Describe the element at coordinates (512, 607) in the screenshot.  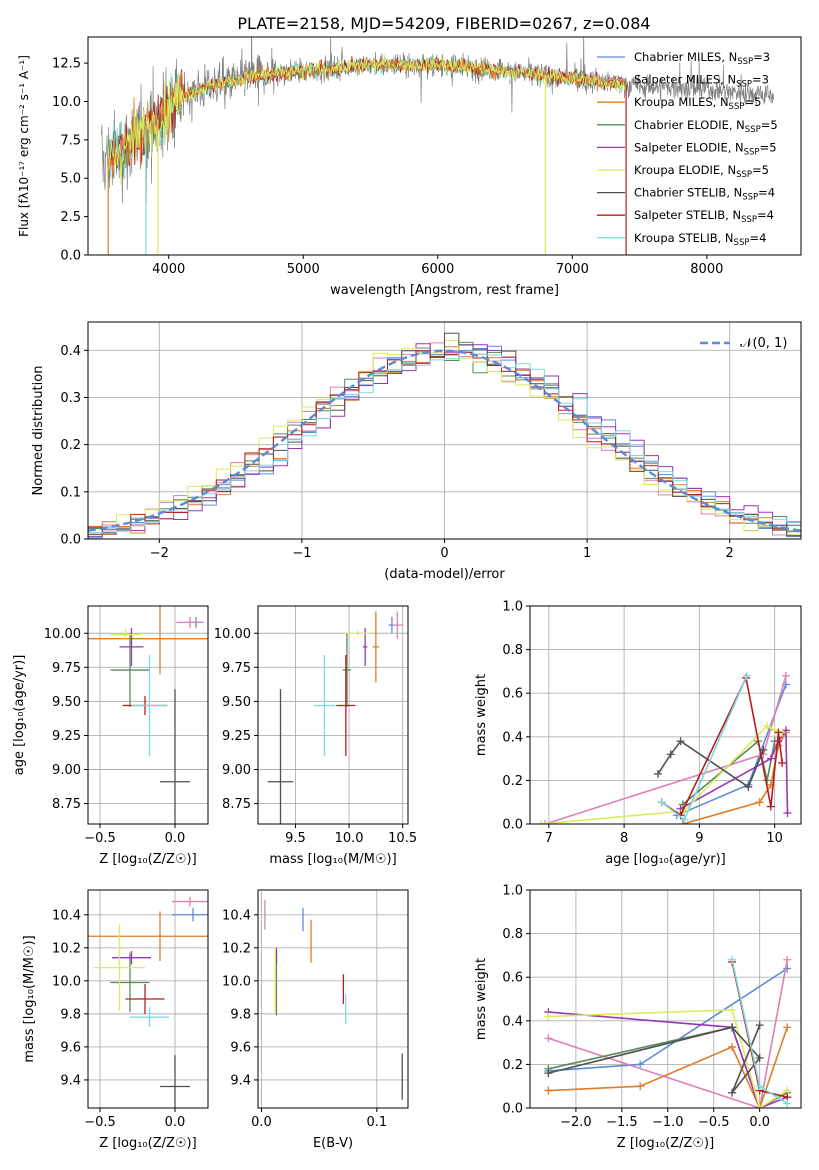
I see `y-tick-label: 1.0` at that location.